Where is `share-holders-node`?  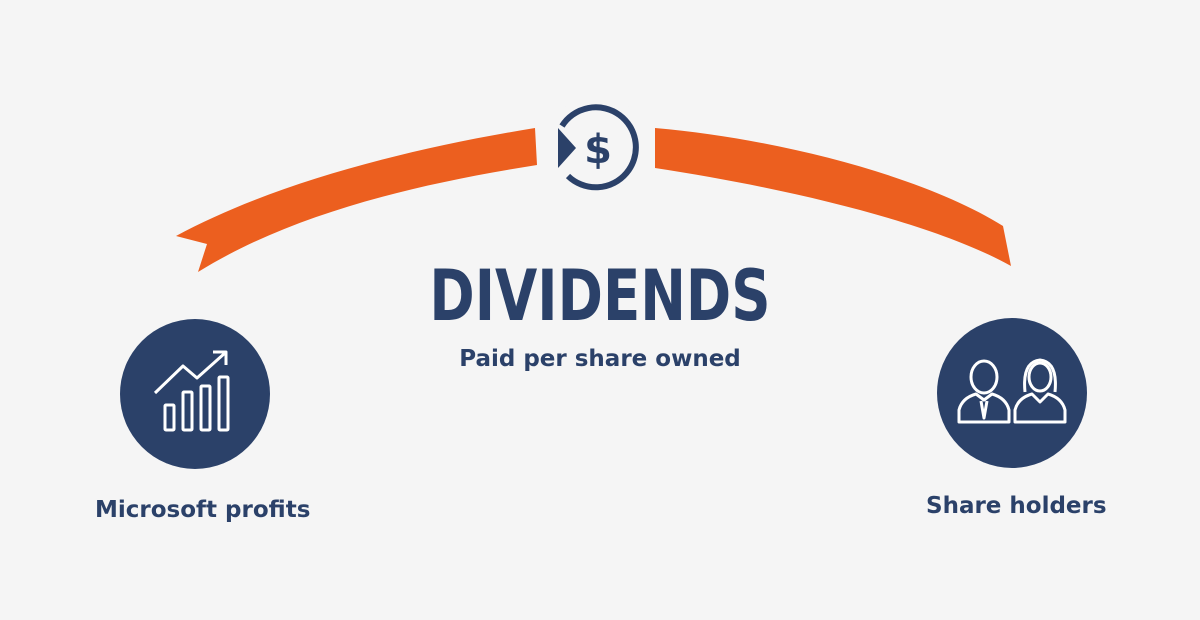 share-holders-node is located at coordinates (1012, 393).